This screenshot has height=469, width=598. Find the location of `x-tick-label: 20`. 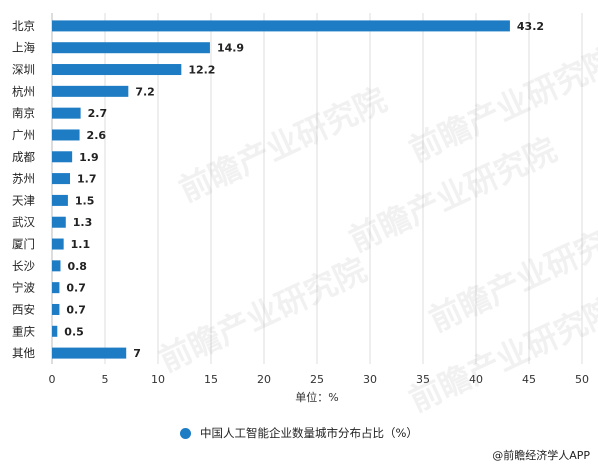

x-tick-label: 20 is located at coordinates (264, 379).